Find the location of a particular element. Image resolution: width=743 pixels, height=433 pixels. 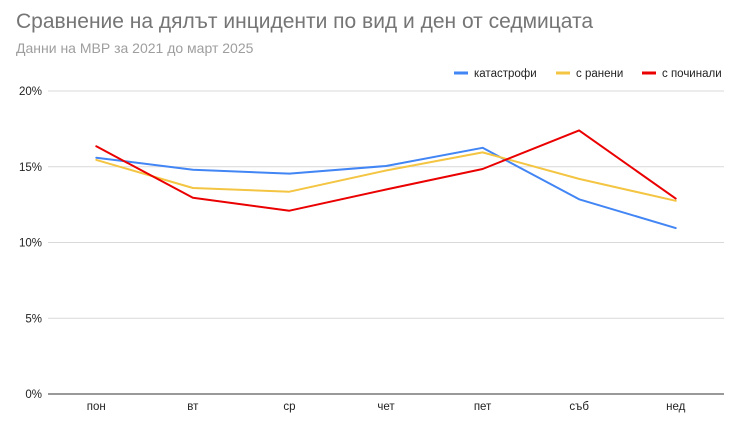

y-tick-label: 15% is located at coordinates (30, 168).